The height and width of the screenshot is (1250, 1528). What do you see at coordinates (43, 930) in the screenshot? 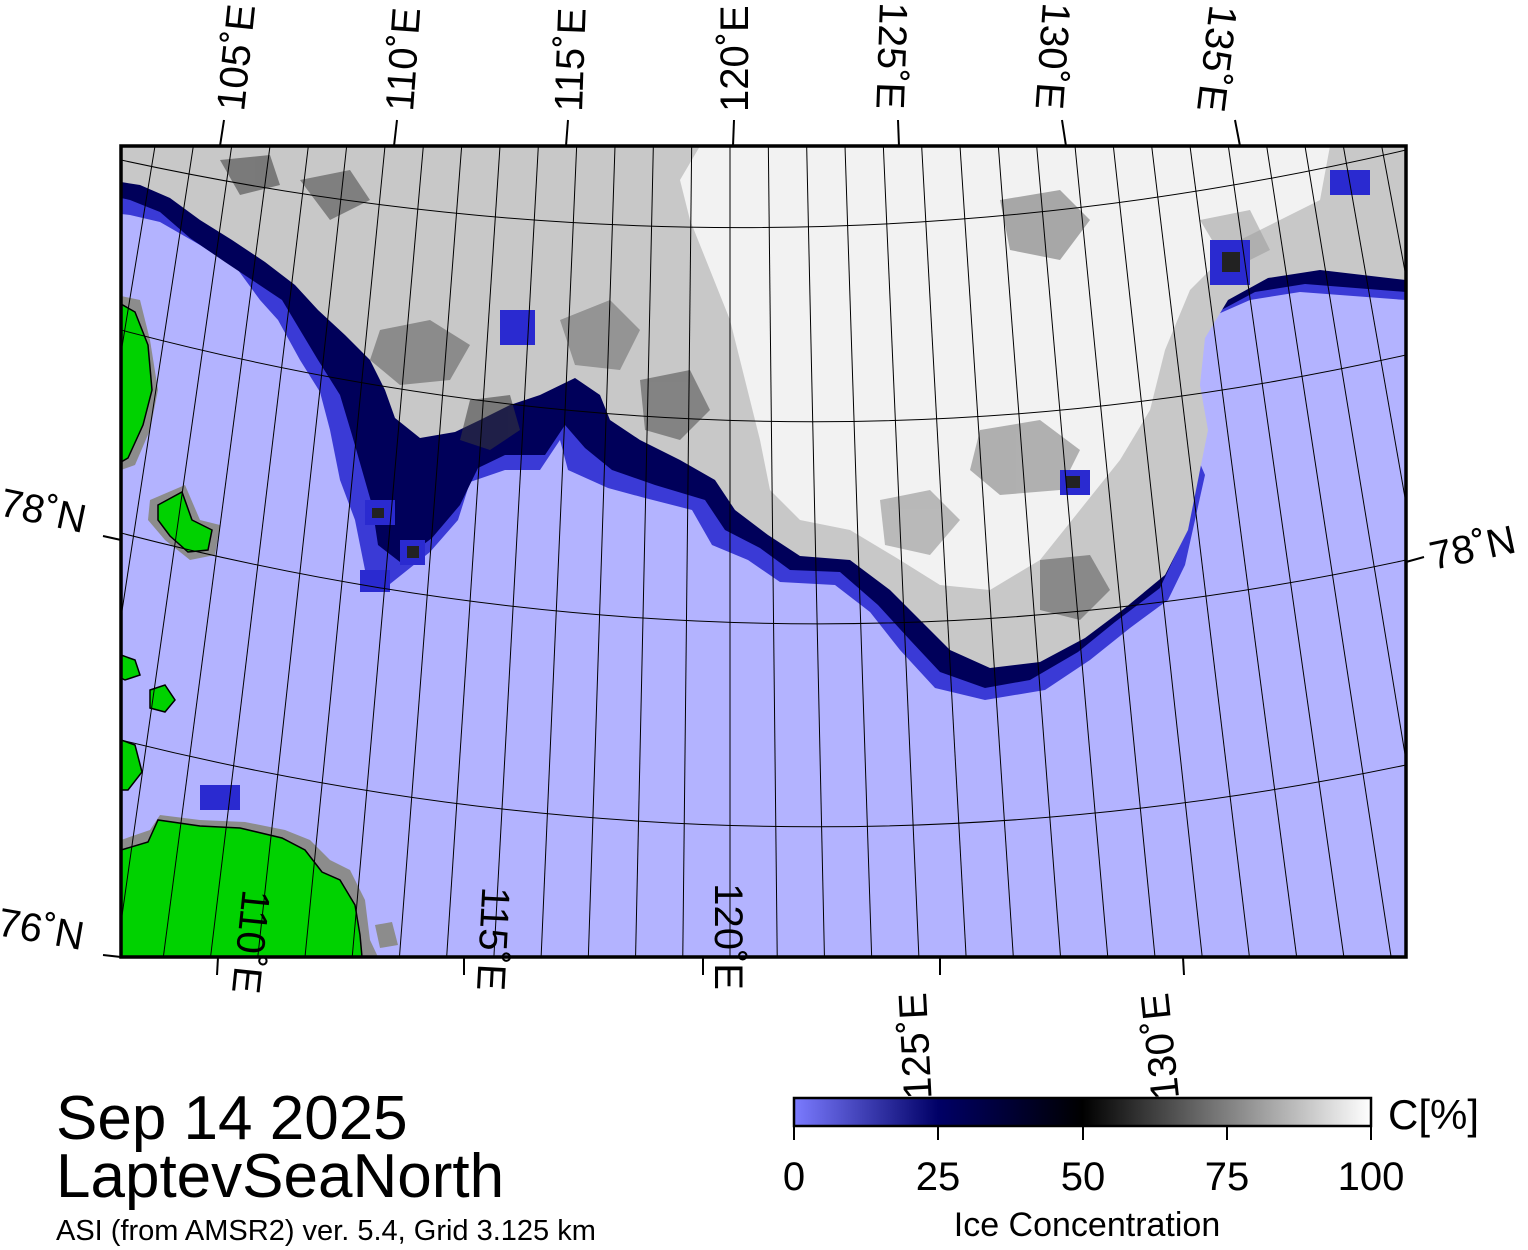
I see `left-lat-label: 76˚N` at bounding box center [43, 930].